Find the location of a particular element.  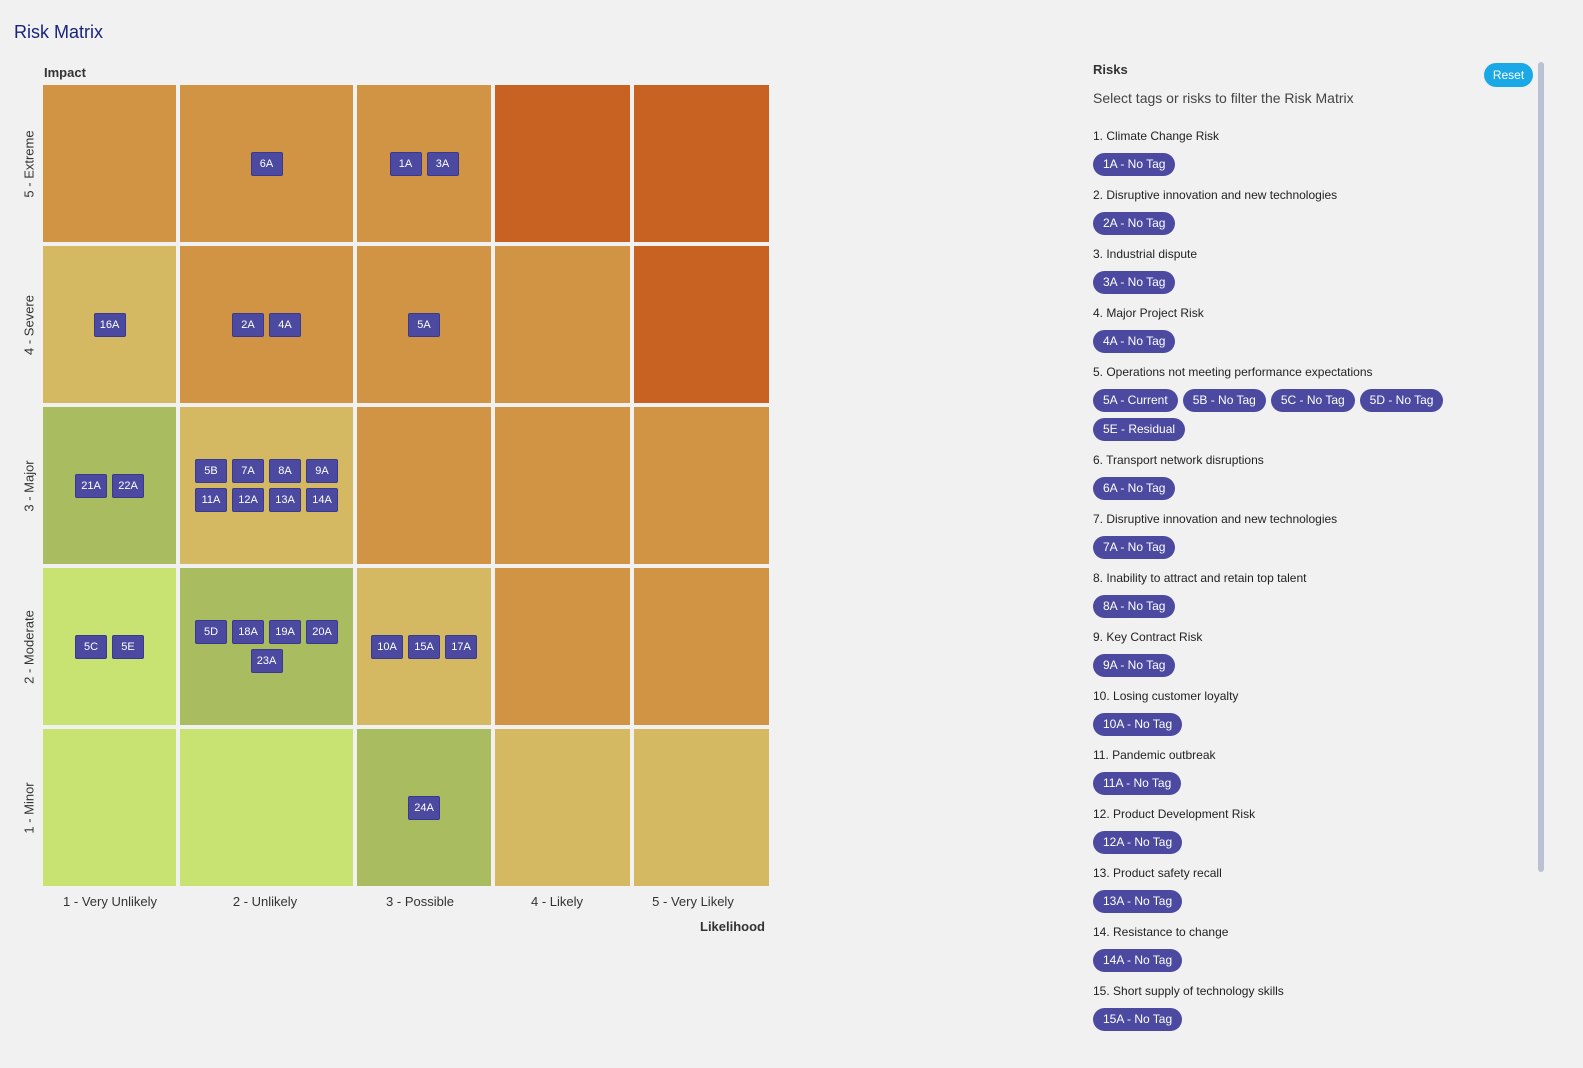

matrix-cell: 21A 22A is located at coordinates (109, 485).